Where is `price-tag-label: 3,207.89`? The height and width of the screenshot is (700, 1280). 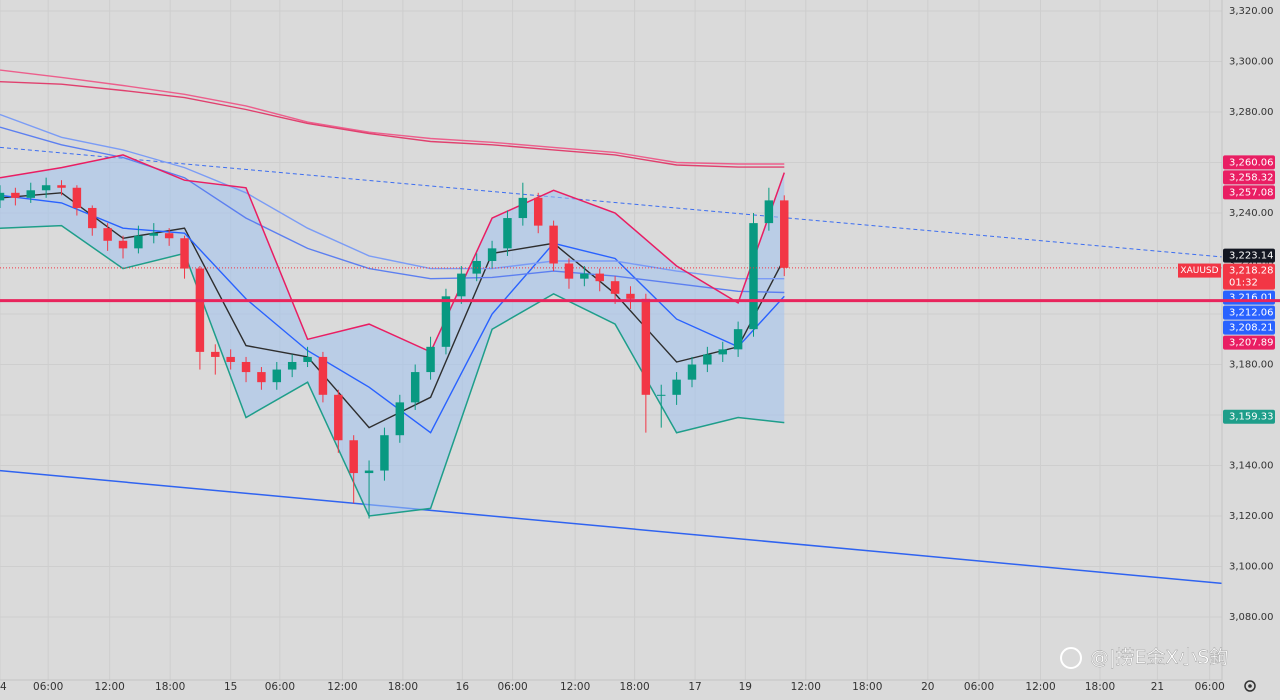 price-tag-label: 3,207.89 is located at coordinates (1251, 343).